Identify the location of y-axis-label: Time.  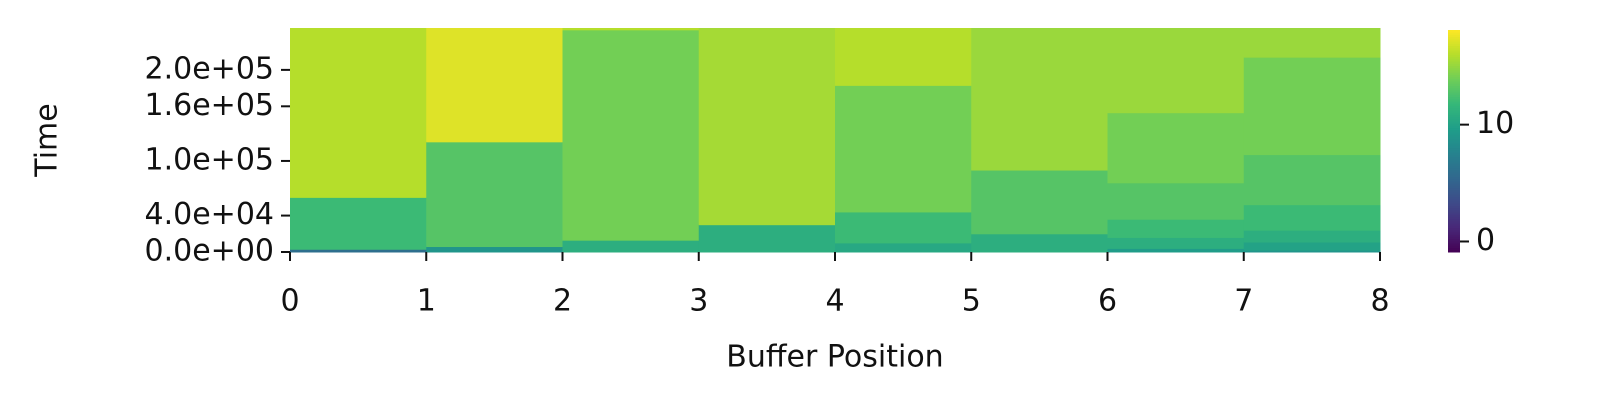
(47, 140).